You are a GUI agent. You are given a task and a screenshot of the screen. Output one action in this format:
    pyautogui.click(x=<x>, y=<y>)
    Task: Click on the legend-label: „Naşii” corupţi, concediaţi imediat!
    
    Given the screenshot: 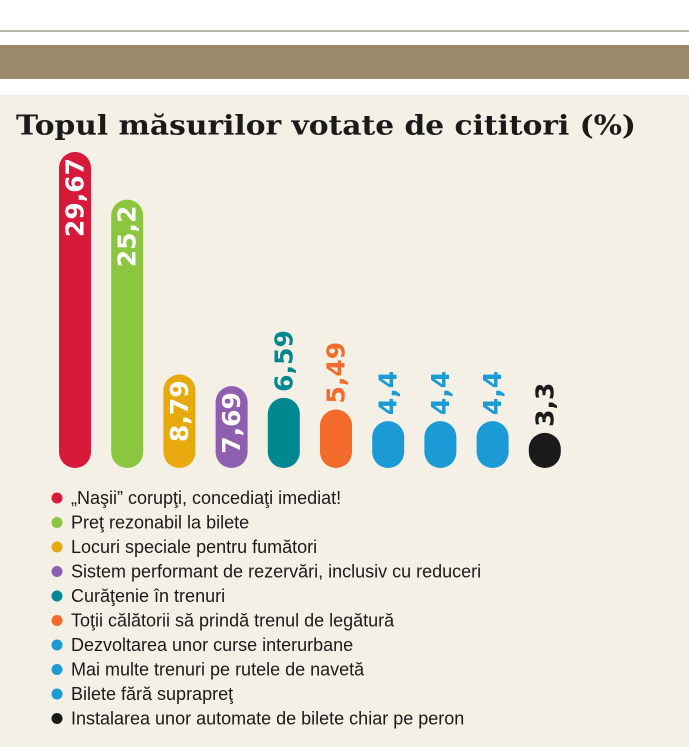 What is the action you would take?
    pyautogui.click(x=206, y=498)
    